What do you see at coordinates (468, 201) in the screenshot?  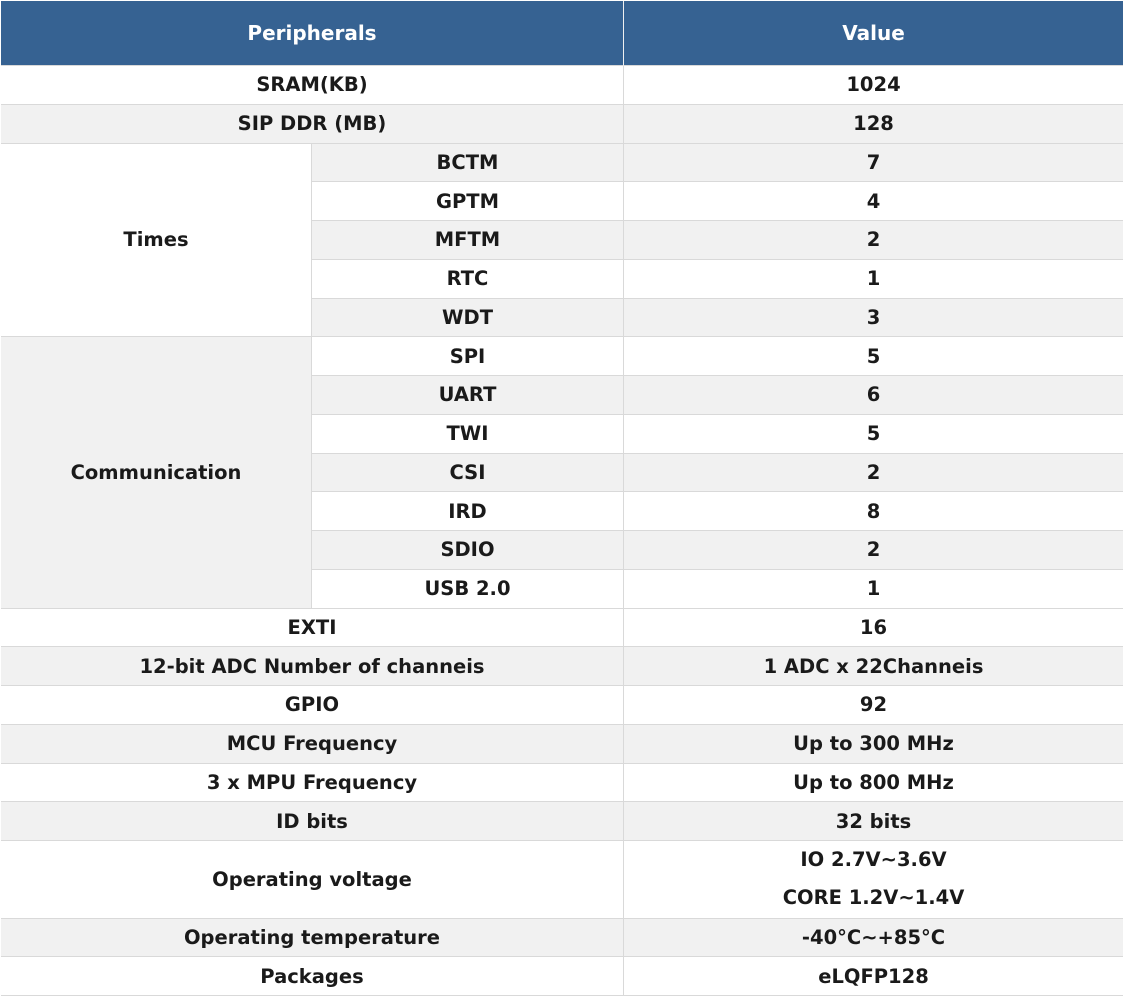 I see `row-label-gptm: GPTM` at bounding box center [468, 201].